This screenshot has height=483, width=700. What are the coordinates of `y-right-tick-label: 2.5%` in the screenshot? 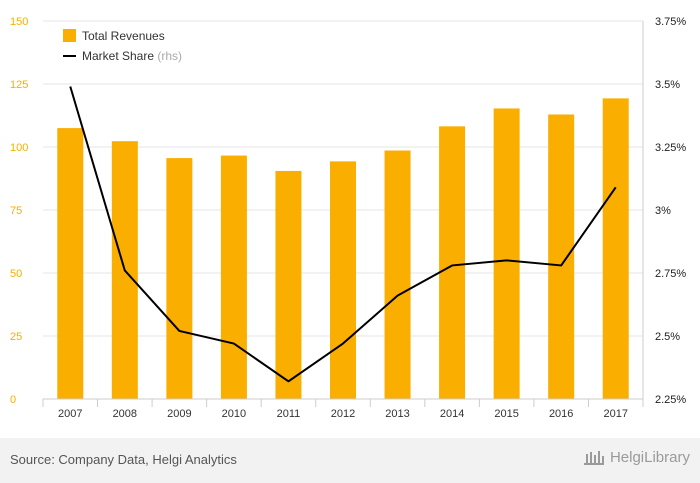 It's located at (667, 337).